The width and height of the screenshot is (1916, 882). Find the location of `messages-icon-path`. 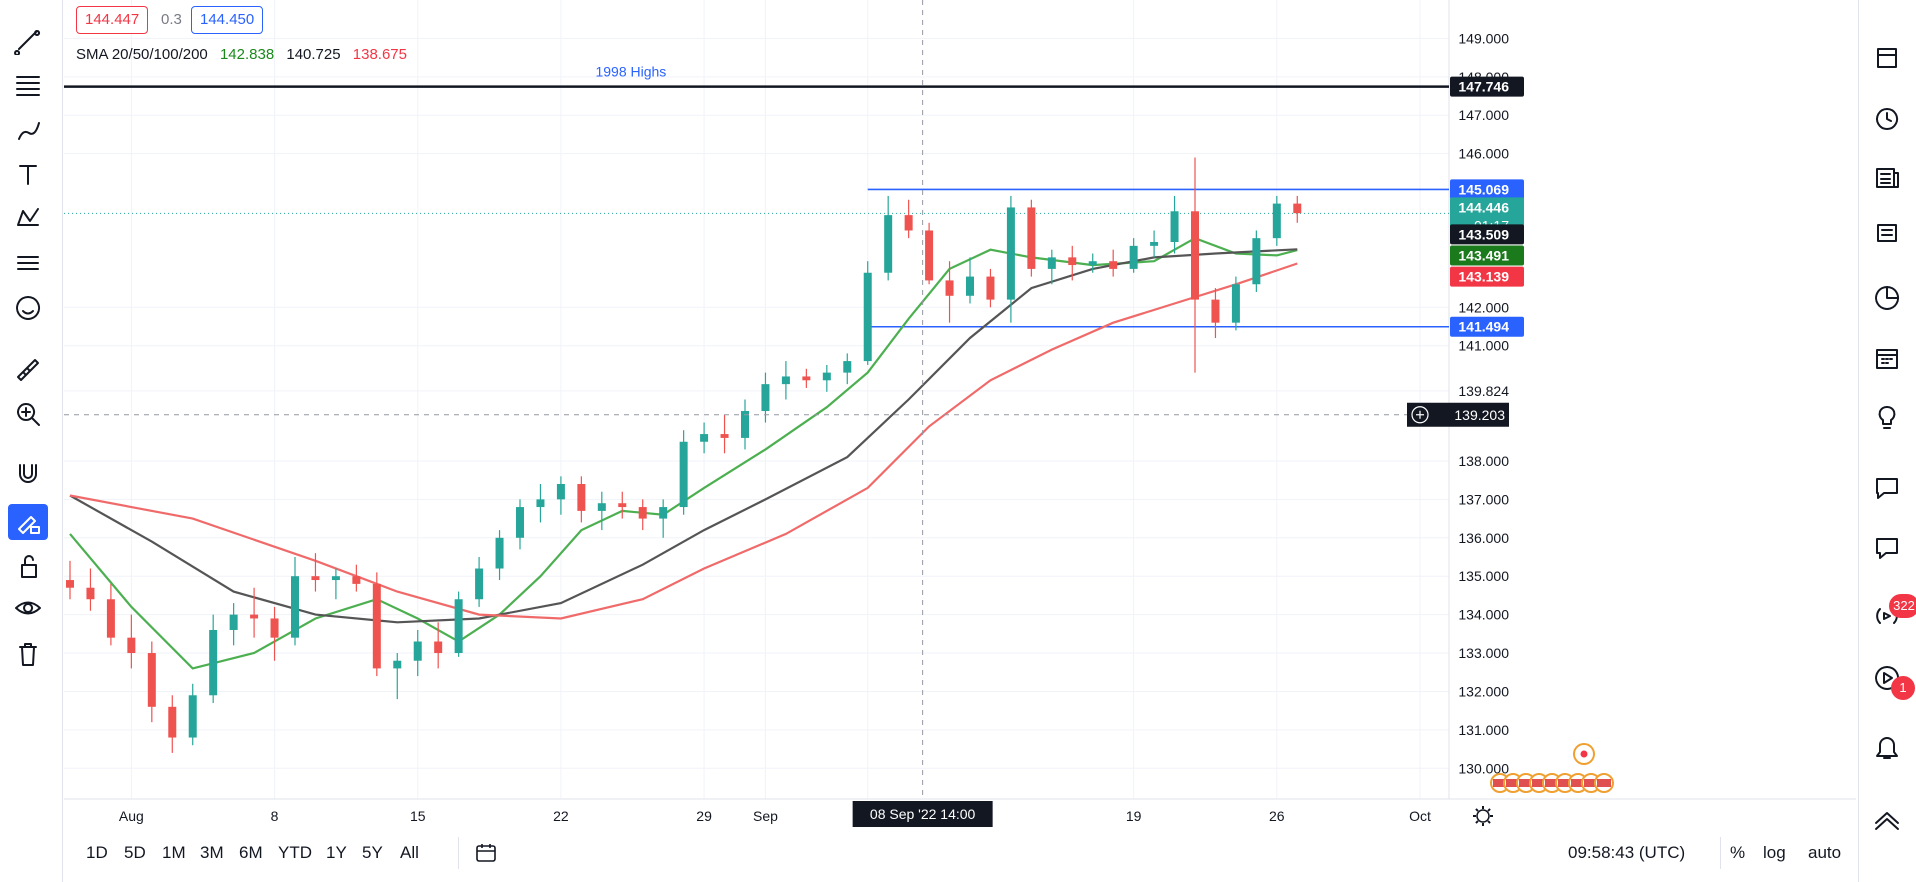

messages-icon-path is located at coordinates (1887, 548).